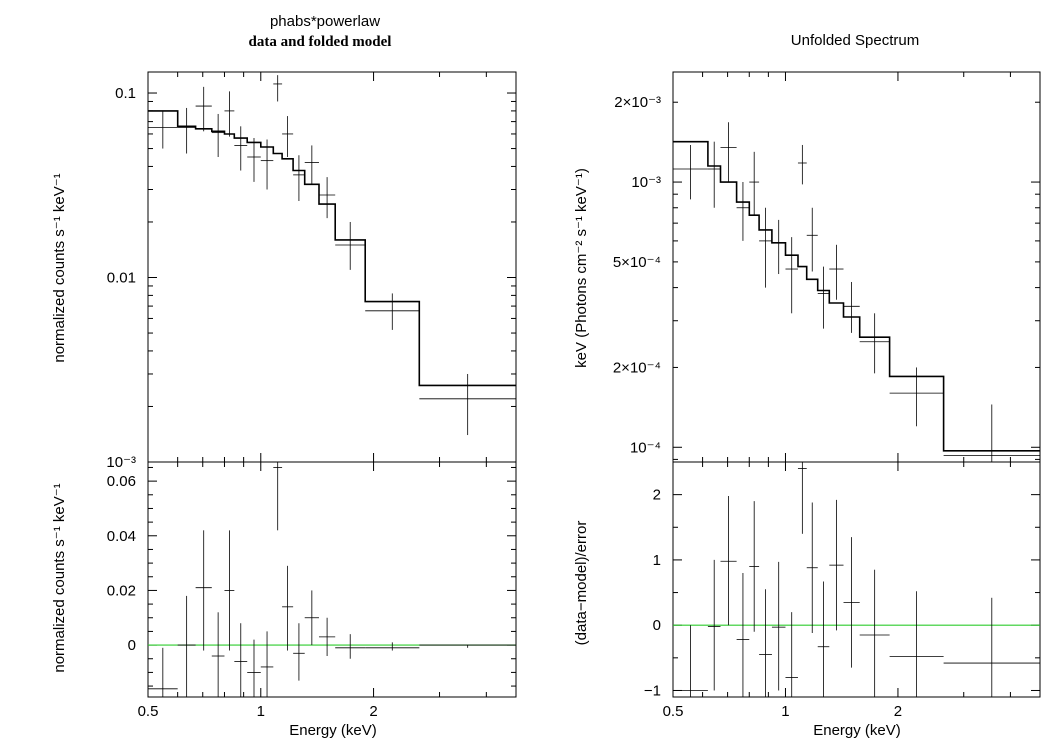 The height and width of the screenshot is (740, 1042). What do you see at coordinates (581, 583) in the screenshot?
I see `right-bottom-ylabel: (data−model)/error` at bounding box center [581, 583].